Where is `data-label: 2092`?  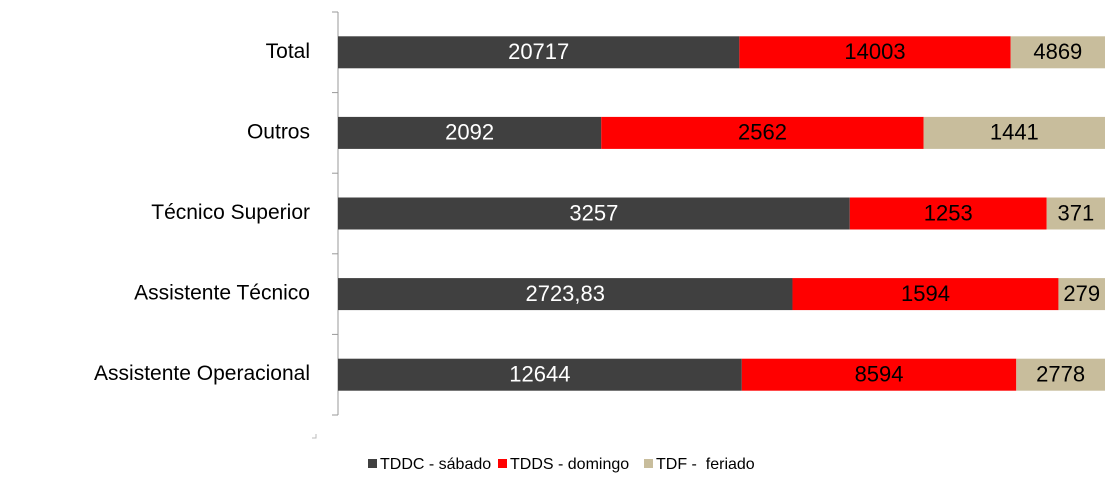
data-label: 2092 is located at coordinates (469, 132).